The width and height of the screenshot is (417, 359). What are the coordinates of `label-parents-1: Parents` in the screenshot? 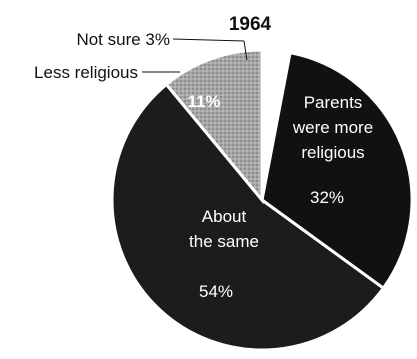 It's located at (333, 102).